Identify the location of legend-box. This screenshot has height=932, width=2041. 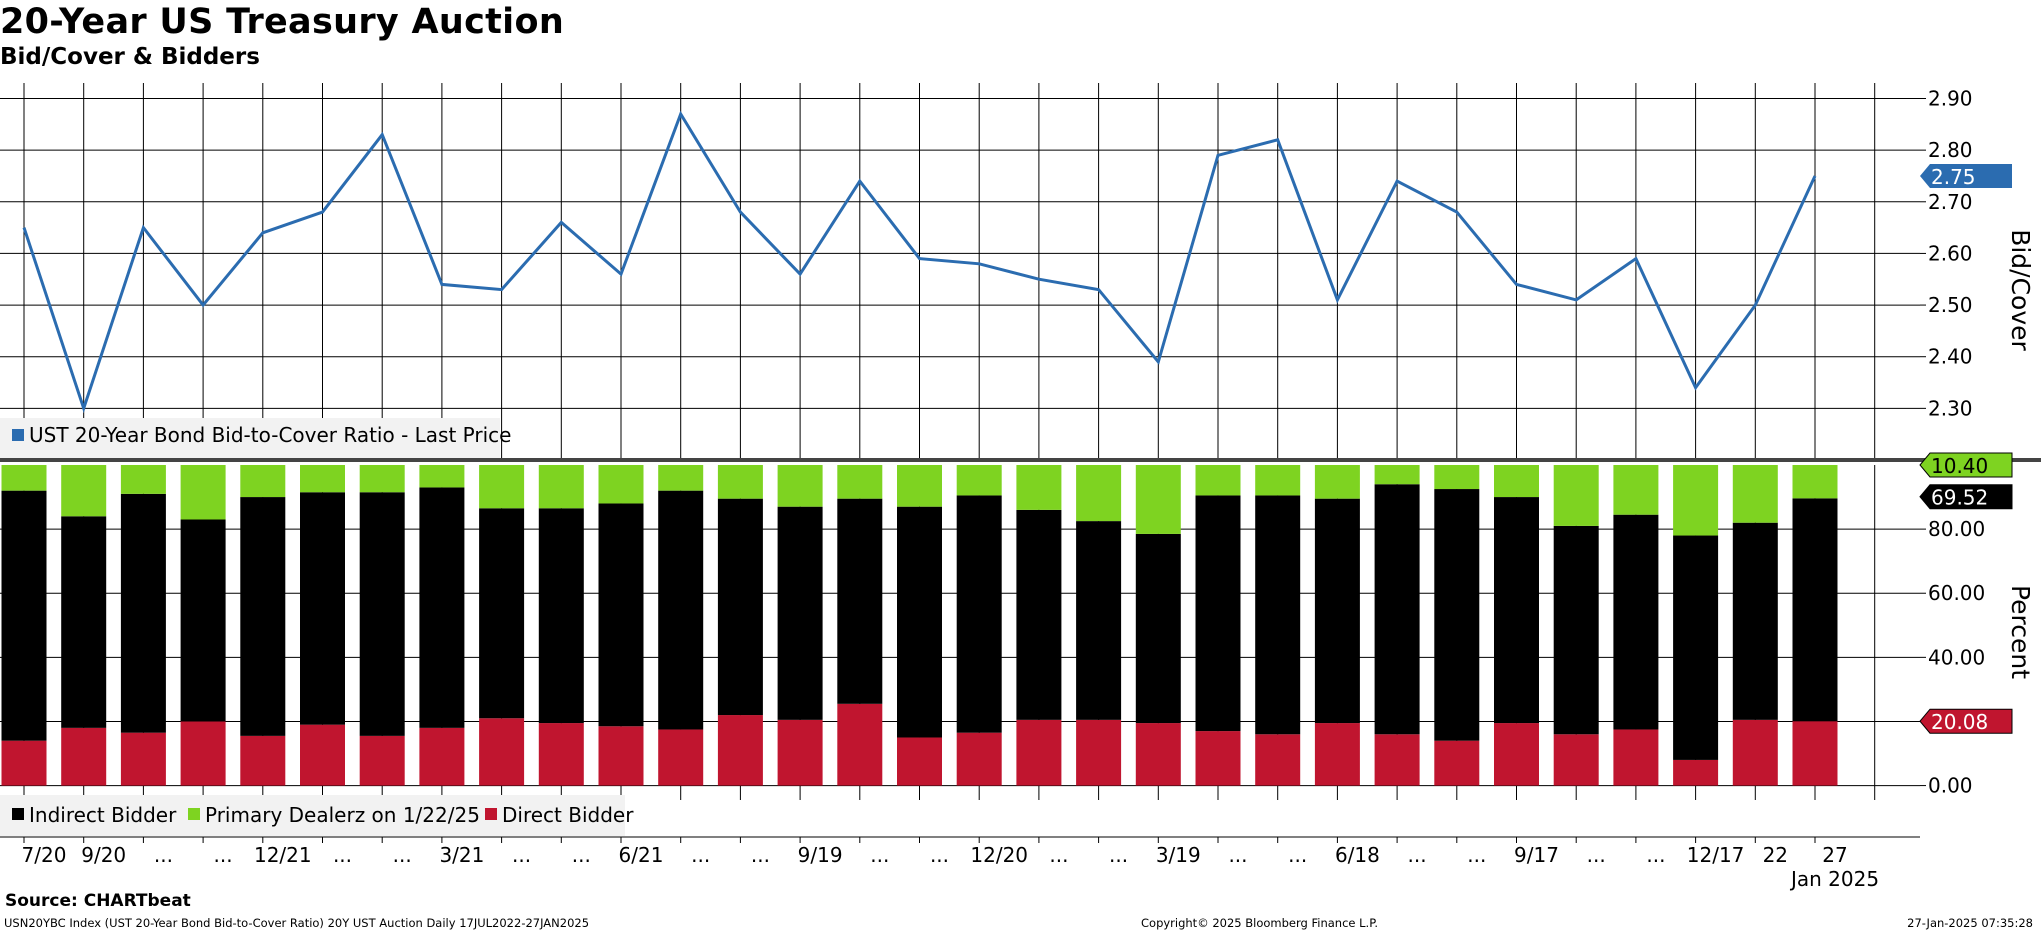
(250, 438).